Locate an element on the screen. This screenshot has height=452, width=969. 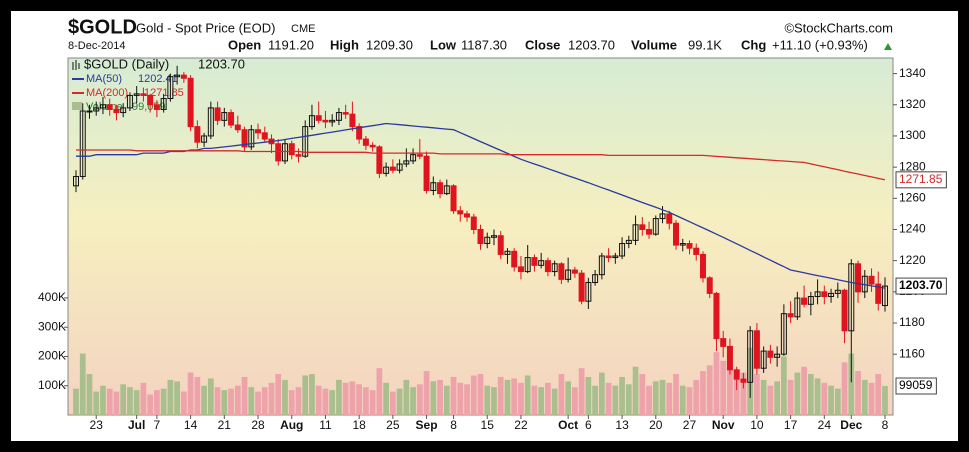
legend-value: 1202.41 is located at coordinates (158, 79).